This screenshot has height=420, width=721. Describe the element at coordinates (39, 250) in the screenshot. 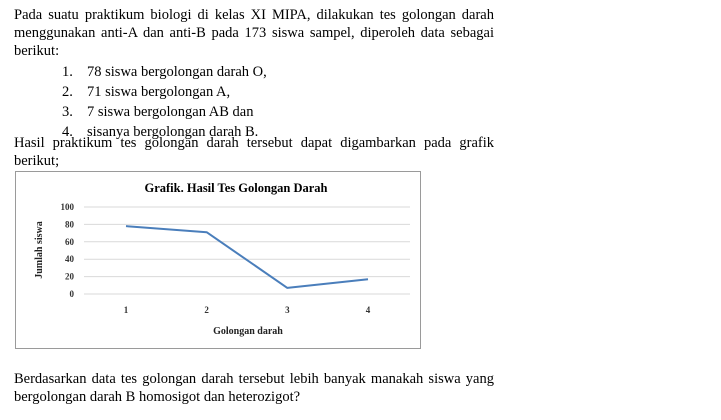

I see `y-axis-label: Jumlah siswa` at that location.